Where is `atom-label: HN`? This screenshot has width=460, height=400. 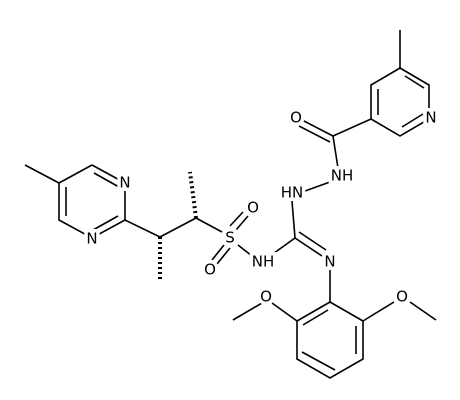 atom-label: HN is located at coordinates (292, 193).